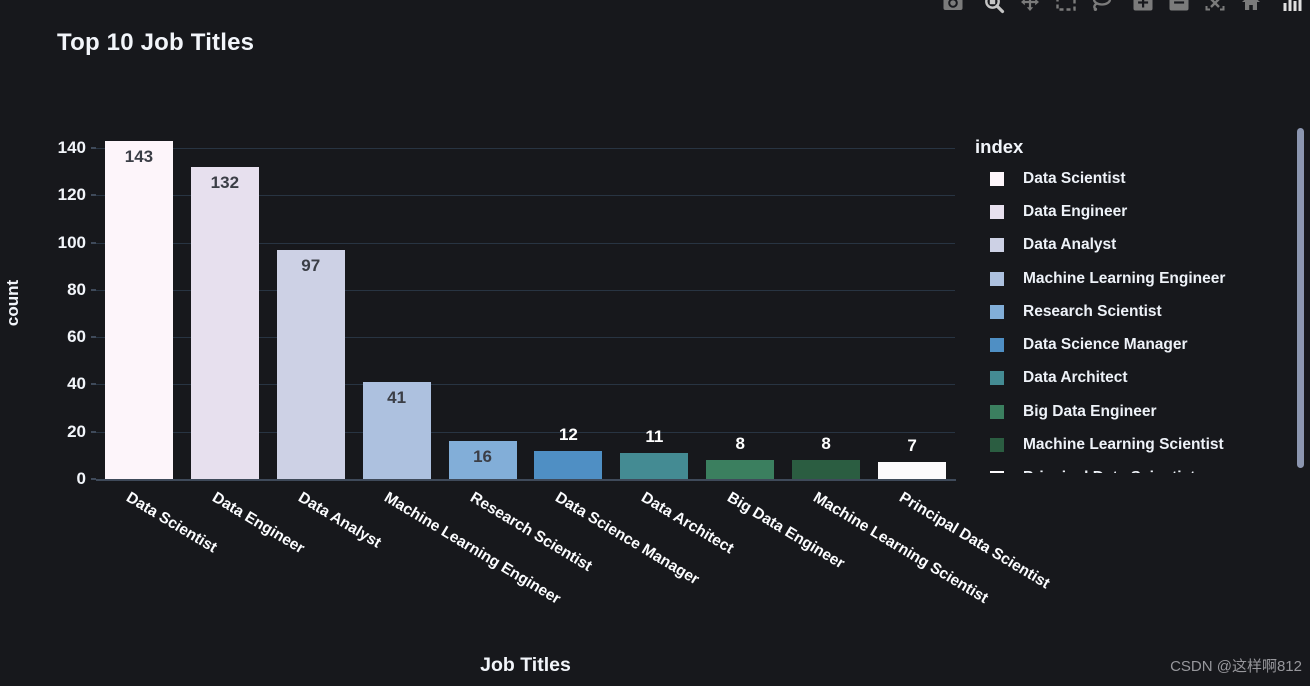 This screenshot has height=686, width=1310. What do you see at coordinates (974, 541) in the screenshot?
I see `x-tick-label: Principal Data Scientist` at bounding box center [974, 541].